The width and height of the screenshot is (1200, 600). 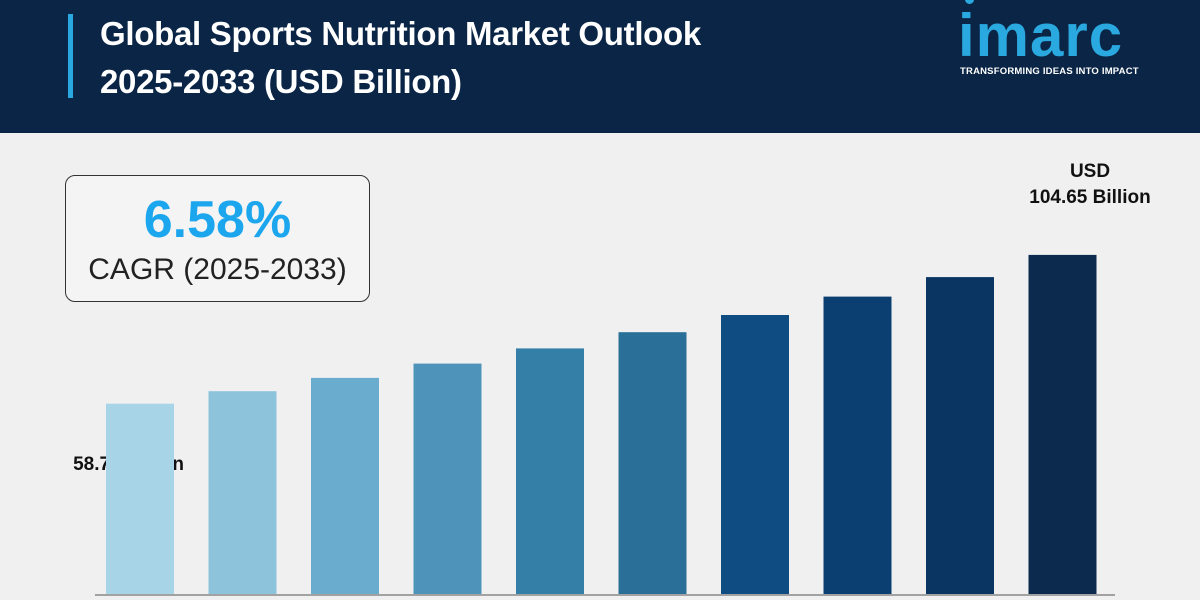 I want to click on bar-2029, so click(x=652, y=463).